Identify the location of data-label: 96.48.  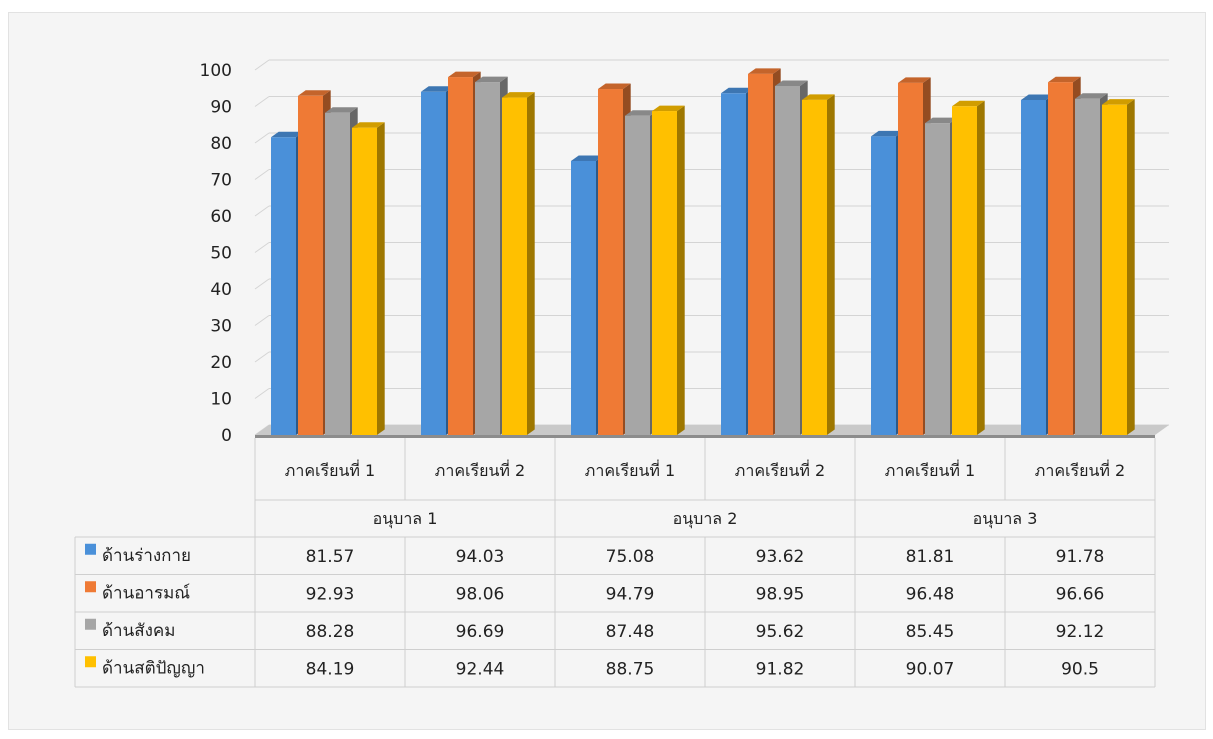
(930, 594).